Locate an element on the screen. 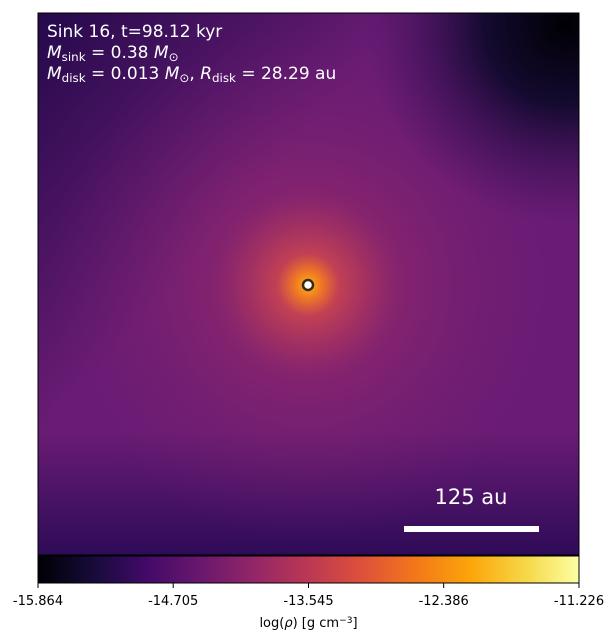  sink-marker is located at coordinates (308, 285).